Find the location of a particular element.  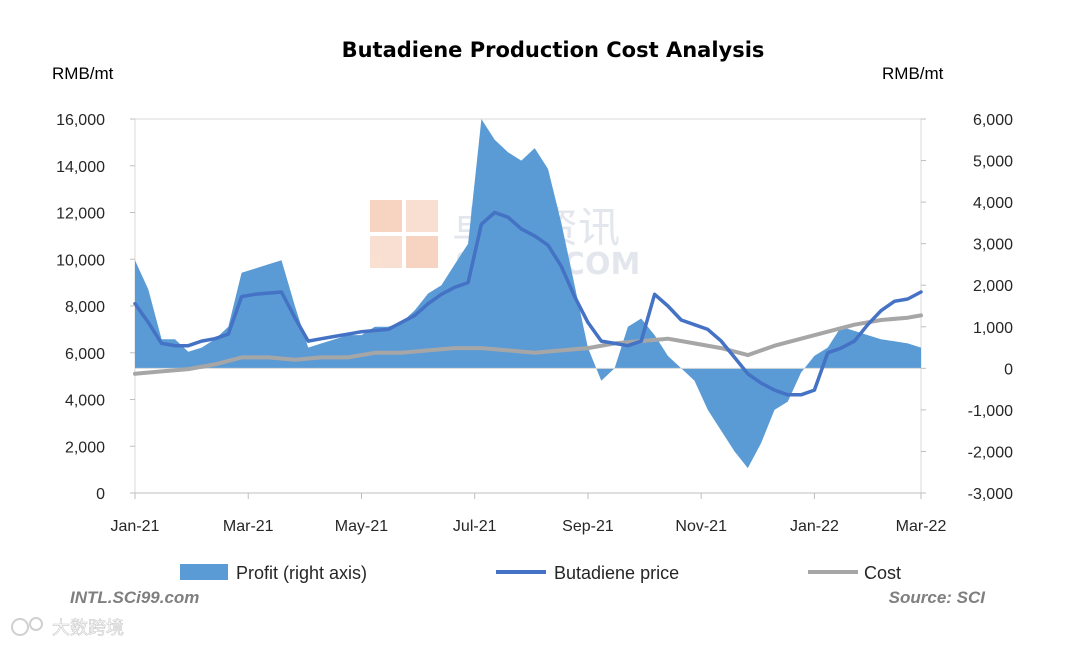

badge-text: 大数跨境 is located at coordinates (88, 628).